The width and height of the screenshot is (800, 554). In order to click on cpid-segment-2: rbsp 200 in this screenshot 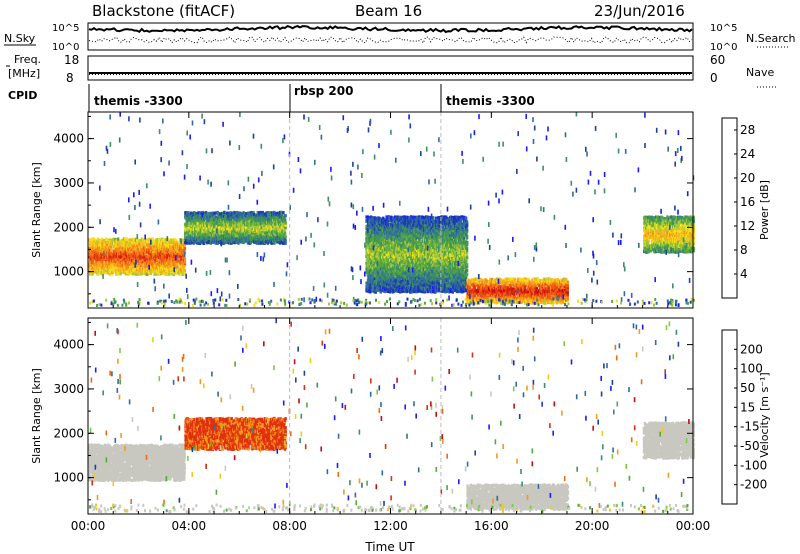, I will do `click(323, 91)`.